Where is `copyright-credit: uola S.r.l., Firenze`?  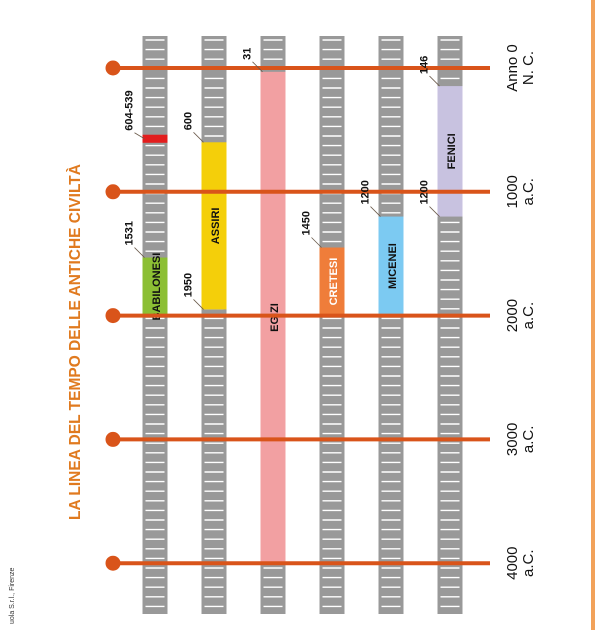
copyright-credit: uola S.r.l., Firenze is located at coordinates (12, 595).